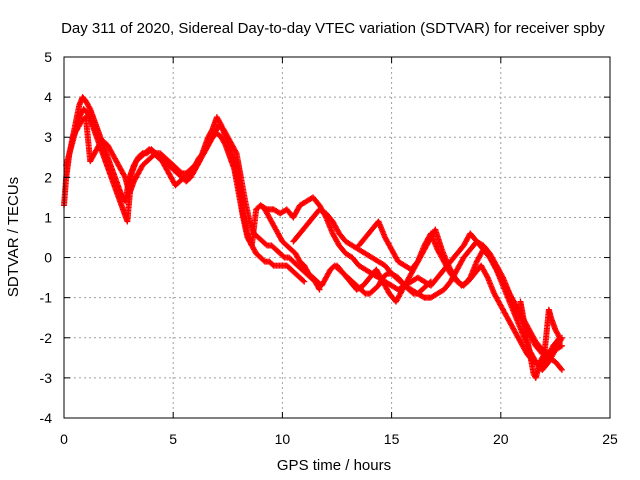 Image resolution: width=640 pixels, height=480 pixels. What do you see at coordinates (13, 237) in the screenshot?
I see `y-axis-label: SDTVAR / TECUs` at bounding box center [13, 237].